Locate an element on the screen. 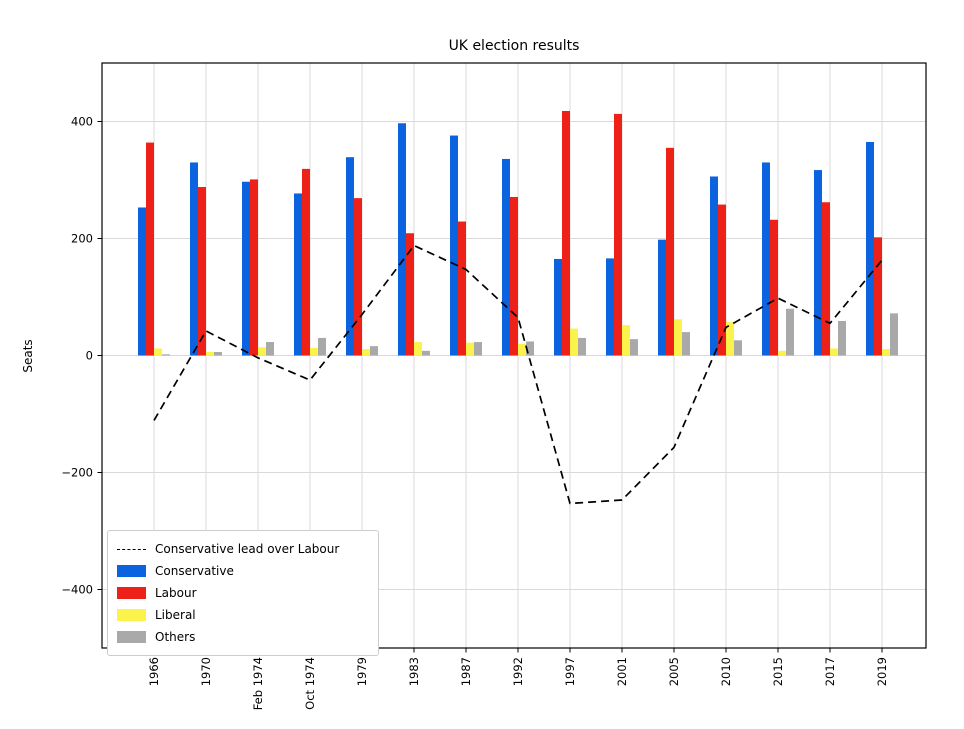  bar-liberal-1997 is located at coordinates (574, 342).